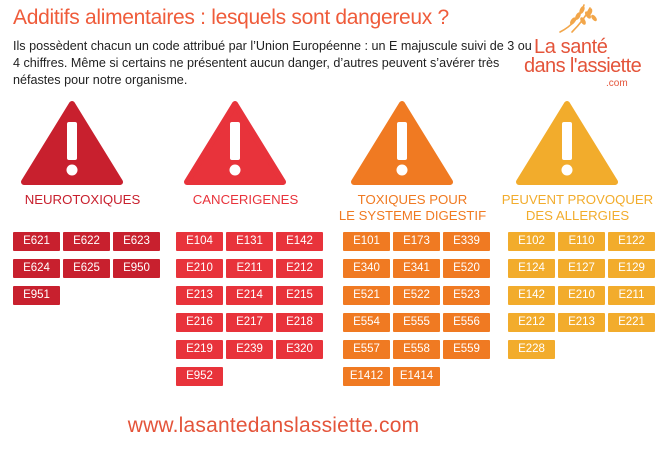  What do you see at coordinates (199, 376) in the screenshot?
I see `additive-code-badge: E952` at bounding box center [199, 376].